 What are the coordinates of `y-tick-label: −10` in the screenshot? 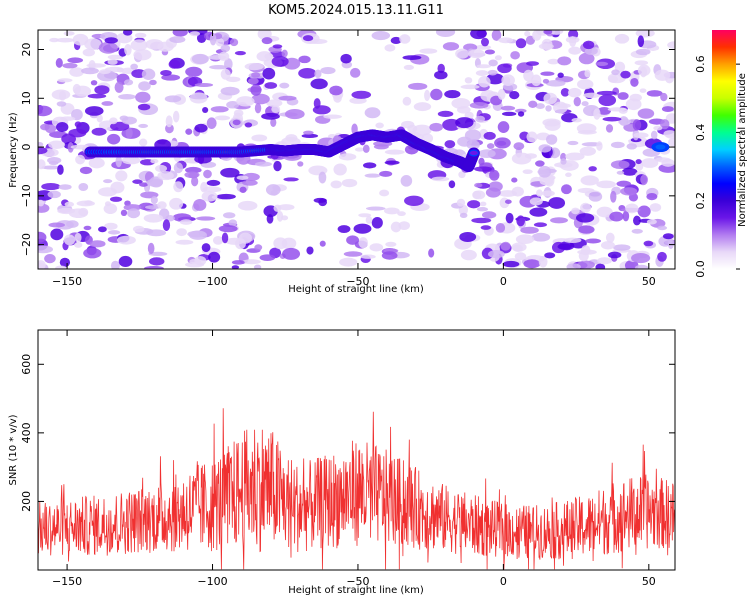 It's located at (26, 195).